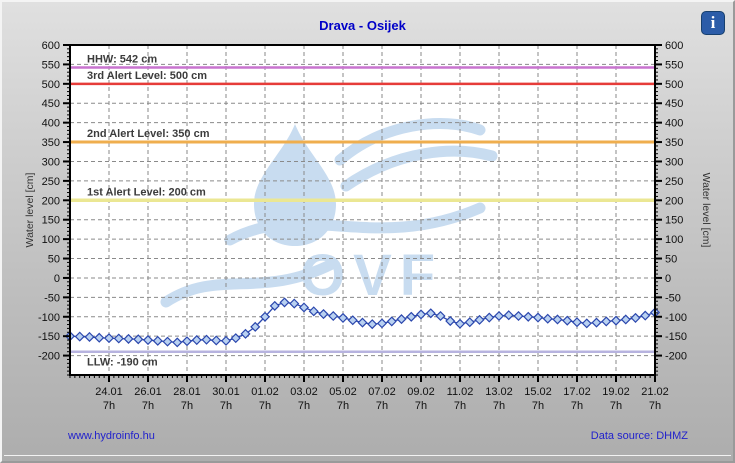  Describe the element at coordinates (577, 392) in the screenshot. I see `x-tick-label: 17.02` at that location.